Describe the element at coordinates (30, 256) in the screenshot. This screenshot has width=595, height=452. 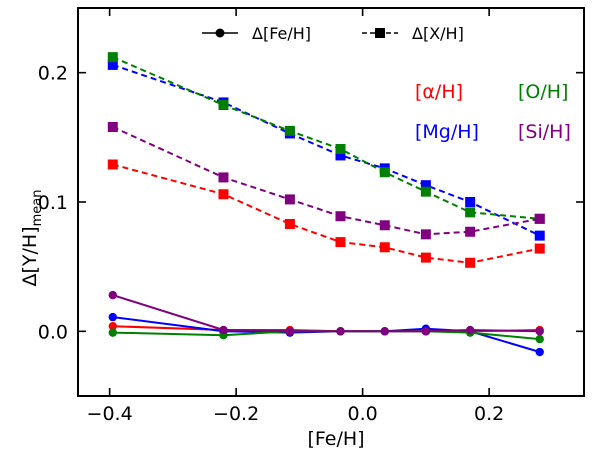
I see `y-axis-label-main: Δ[Y/H]` at that location.